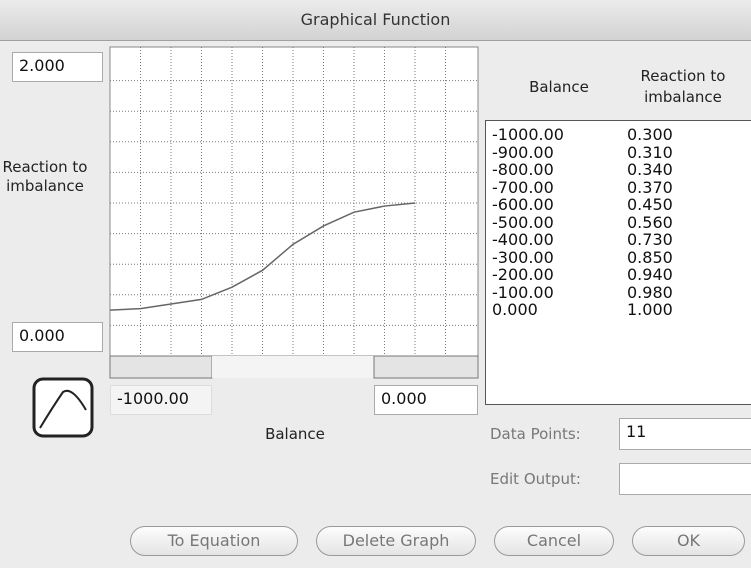 The width and height of the screenshot is (751, 568). Describe the element at coordinates (515, 309) in the screenshot. I see `table-cell: 0.000` at that location.